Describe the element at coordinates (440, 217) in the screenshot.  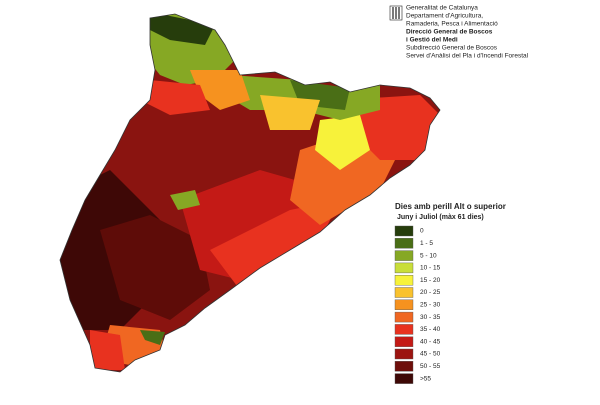
I see `legend-subtitle: Juny i Juliol (màx 61 dies)` at that location.